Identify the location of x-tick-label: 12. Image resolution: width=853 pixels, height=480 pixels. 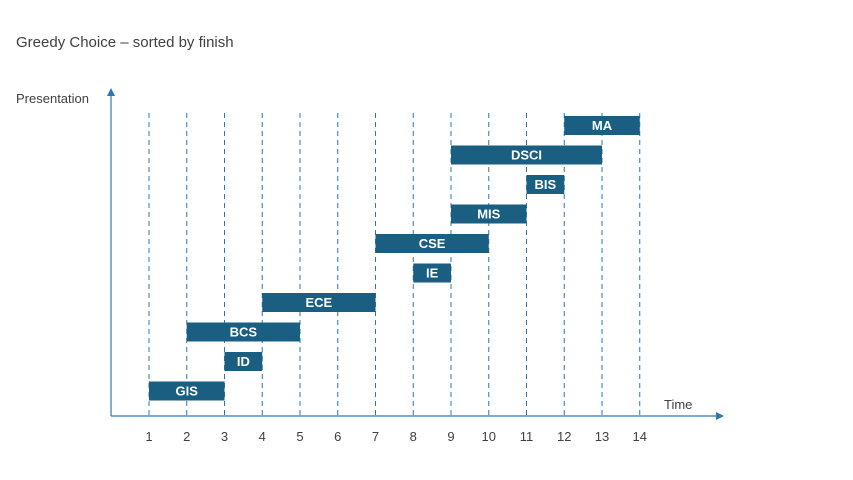
(564, 436).